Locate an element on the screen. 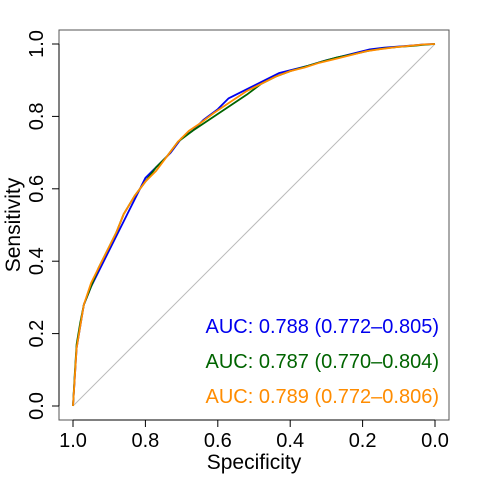  auc-annotation-1: AUC: 0.788 (0.772–0.805) is located at coordinates (323, 327).